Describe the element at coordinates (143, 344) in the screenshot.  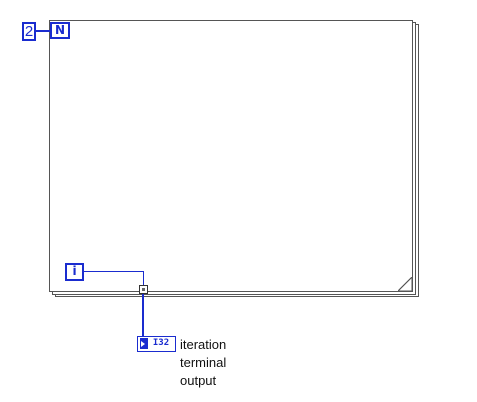
I see `indicator-arrow-tip-icon` at that location.